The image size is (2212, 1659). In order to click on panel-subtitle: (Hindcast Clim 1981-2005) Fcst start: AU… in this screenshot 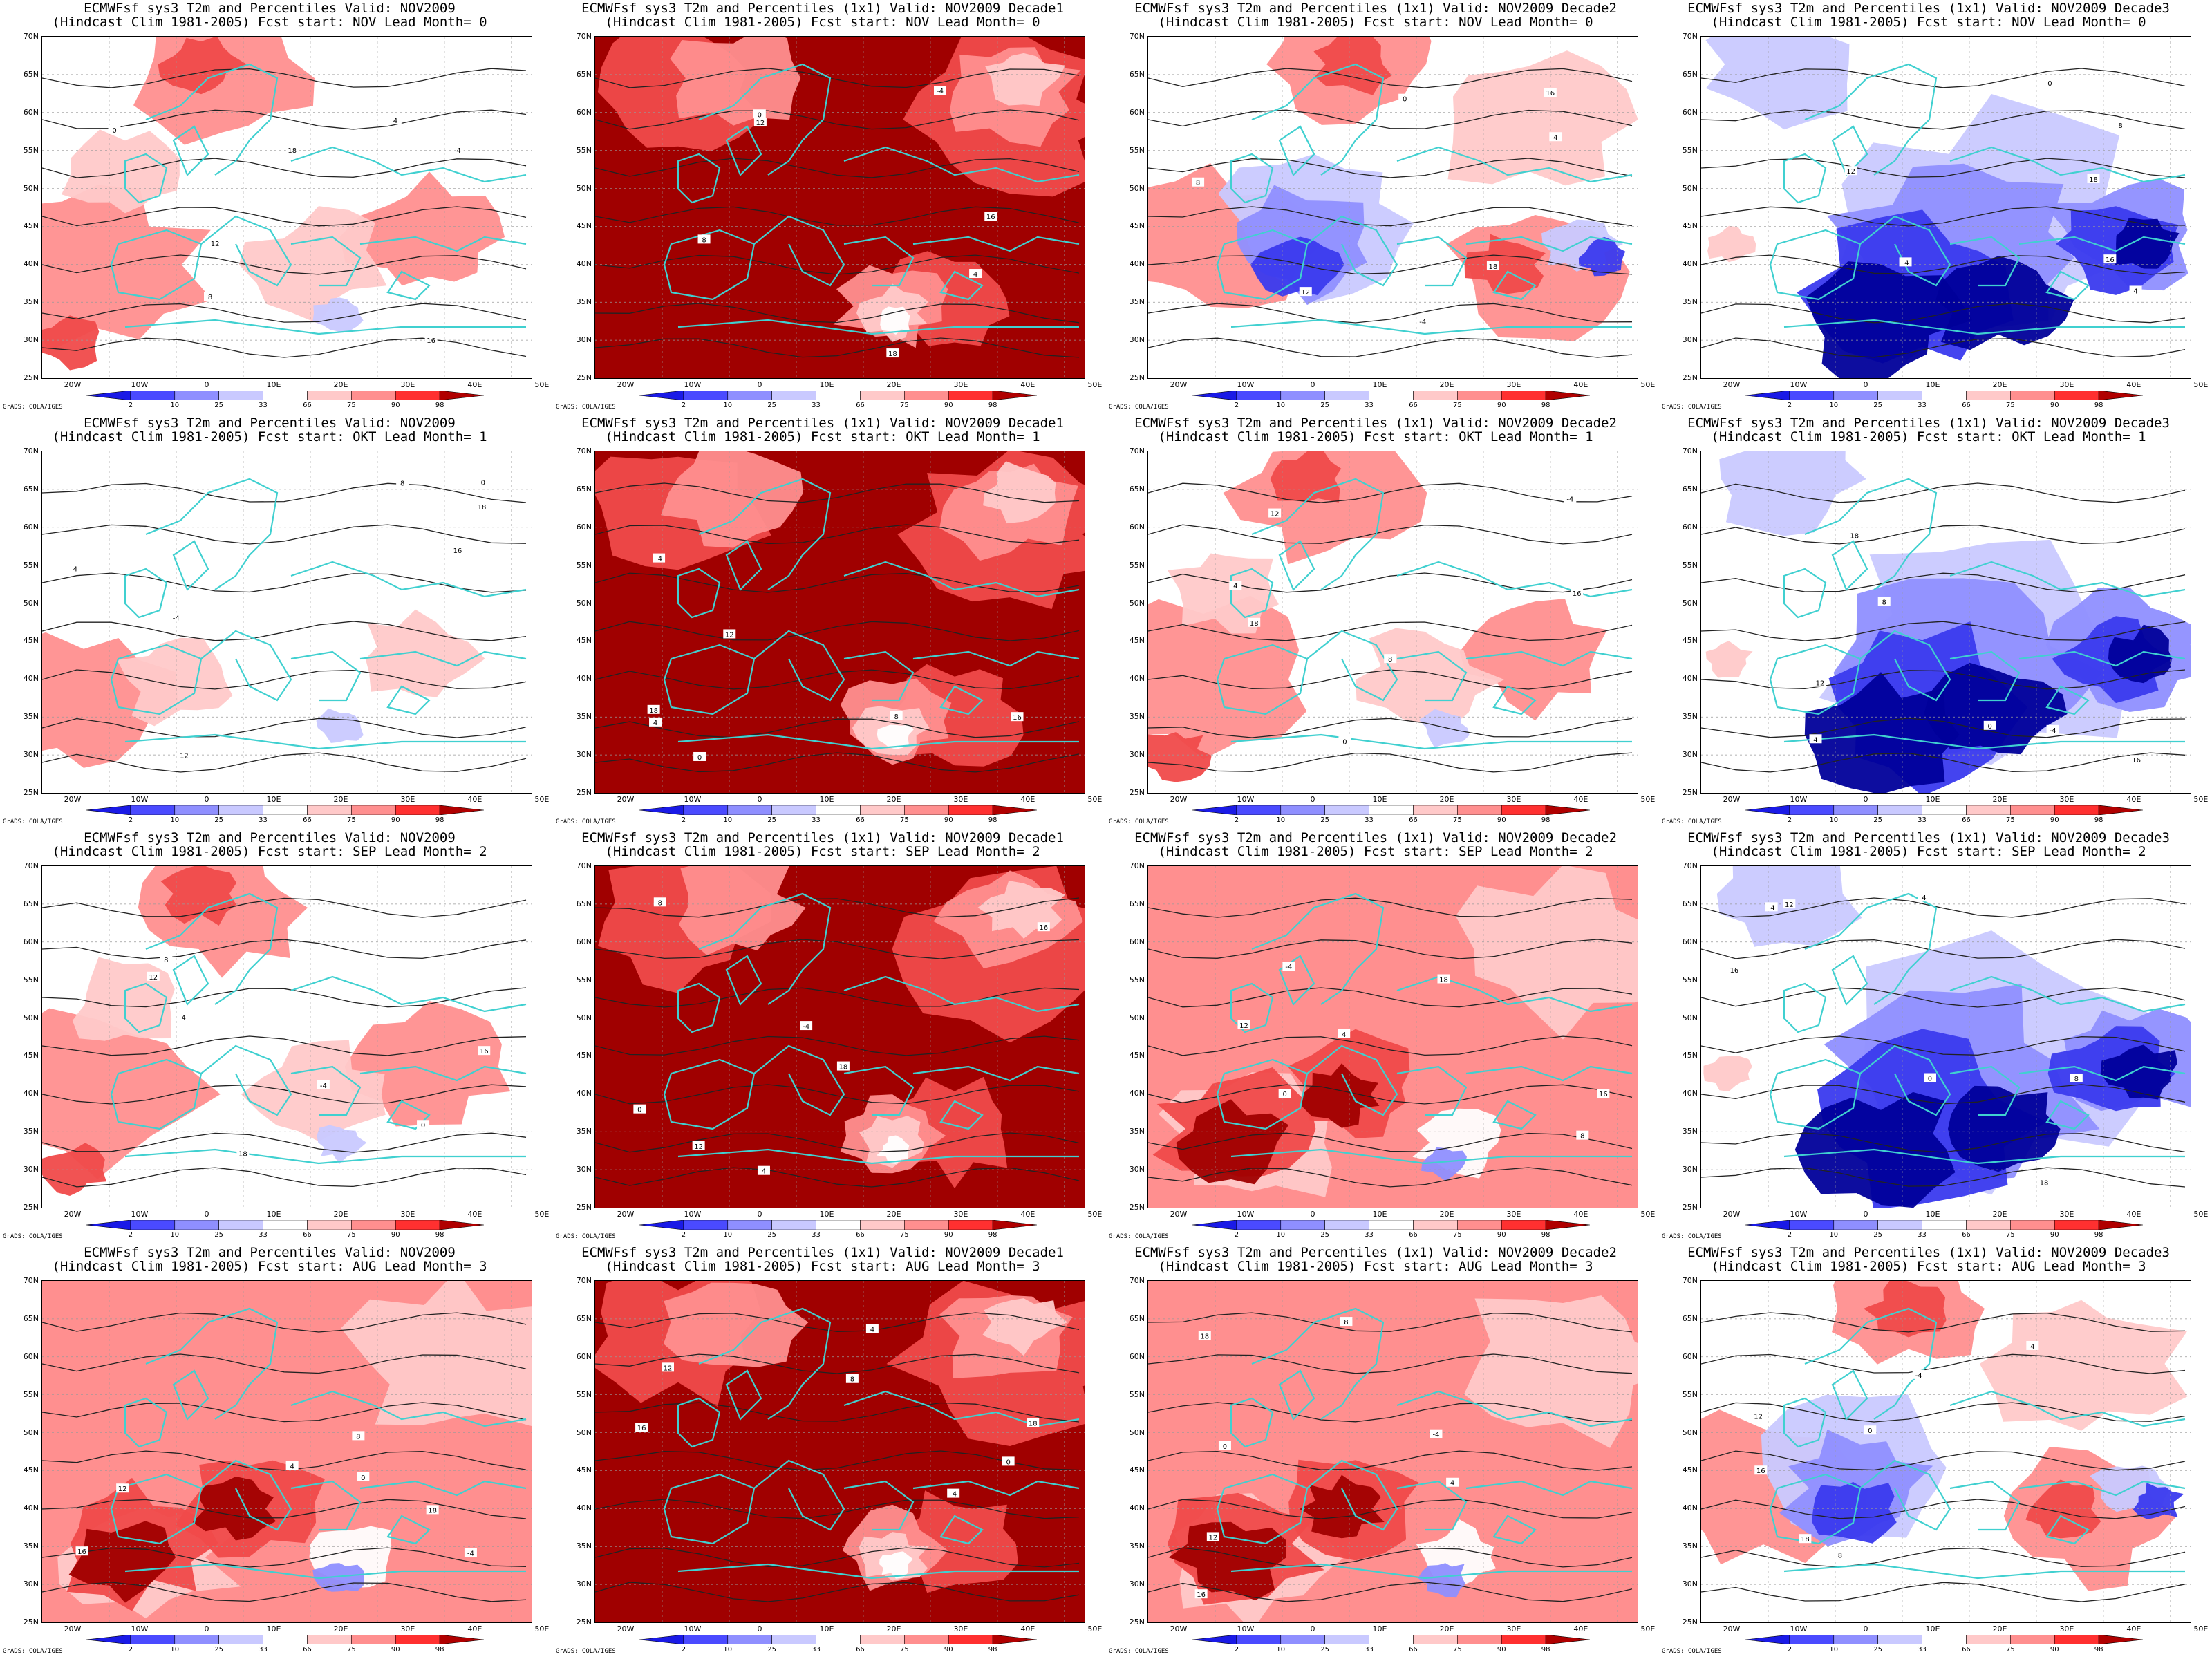, I will do `click(822, 1267)`.